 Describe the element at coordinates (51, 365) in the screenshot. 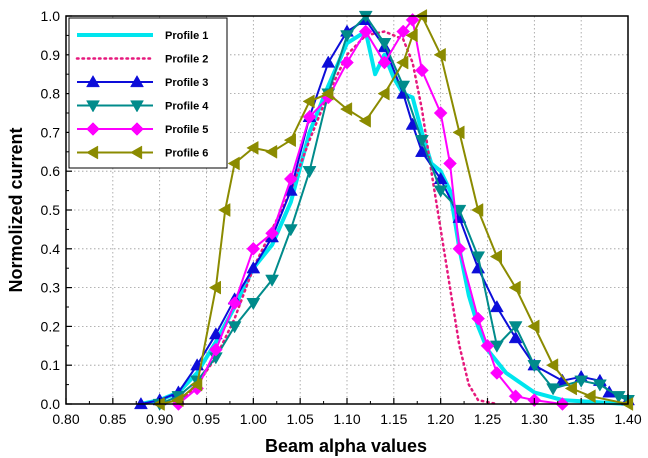

I see `y-tick-label: 0.1` at that location.